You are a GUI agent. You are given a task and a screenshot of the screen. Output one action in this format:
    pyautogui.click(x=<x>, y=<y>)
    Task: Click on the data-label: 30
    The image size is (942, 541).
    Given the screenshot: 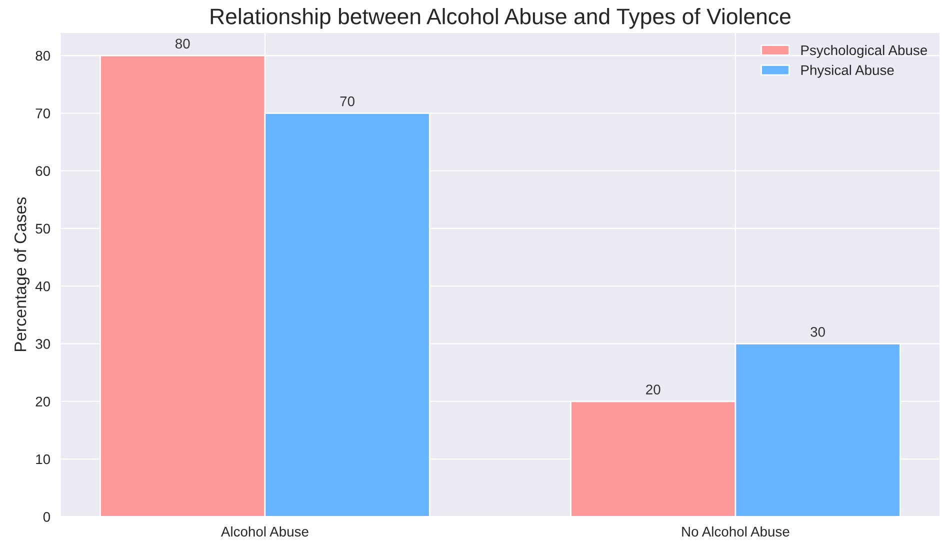 What is the action you would take?
    pyautogui.click(x=817, y=331)
    